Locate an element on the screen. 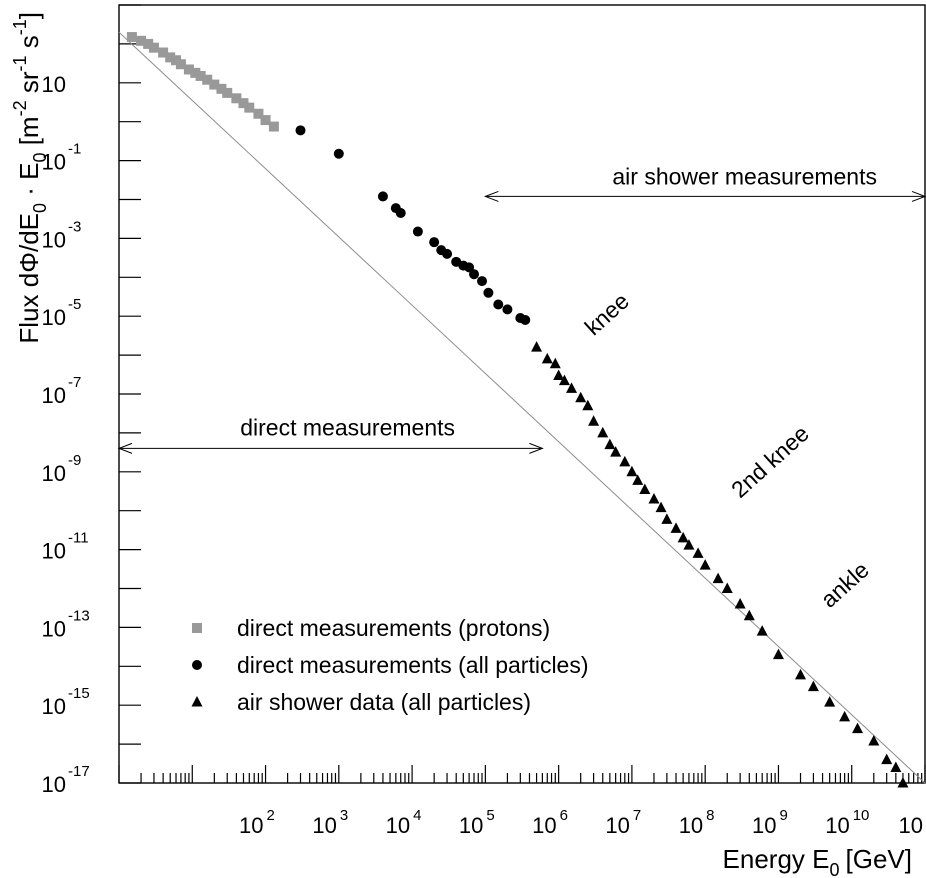 Image resolution: width=926 pixels, height=878 pixels. legend-label-direct-measurements-all-particles: direct measurements (all particles) is located at coordinates (413, 665).